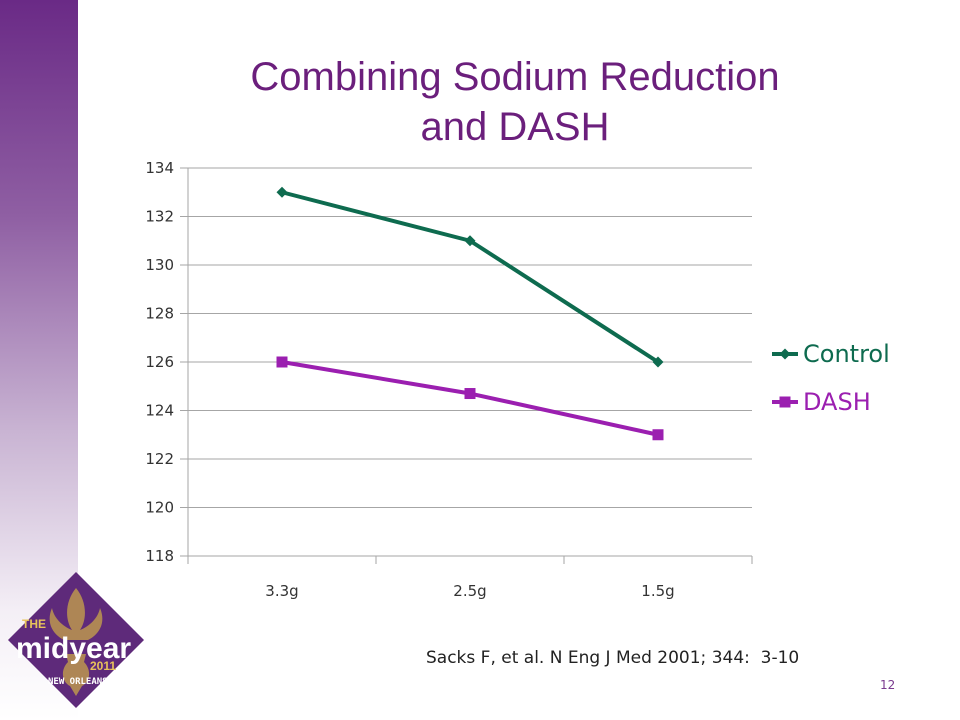  Describe the element at coordinates (831, 378) in the screenshot. I see `chart-legend: Control DASH` at that location.